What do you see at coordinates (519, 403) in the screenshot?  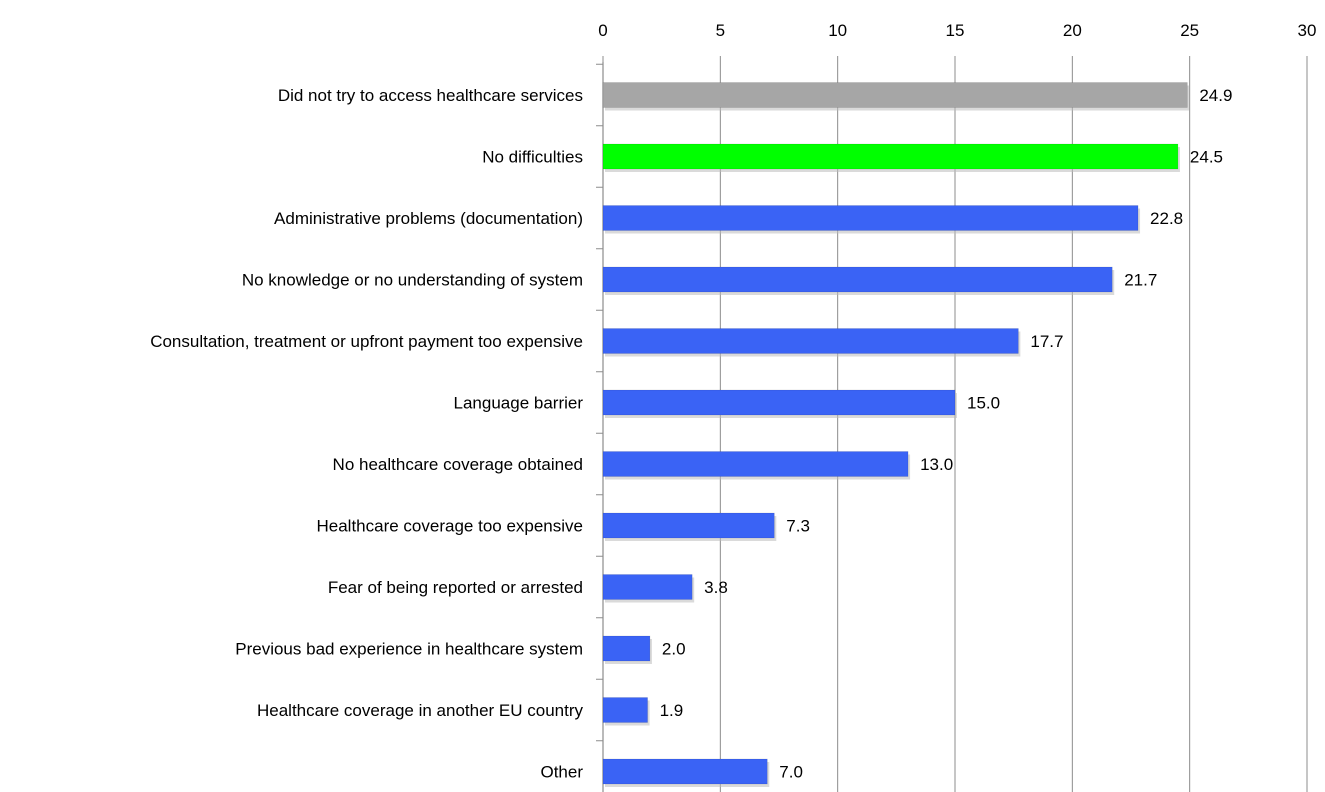 I see `category-label-6: Language barrier` at bounding box center [519, 403].